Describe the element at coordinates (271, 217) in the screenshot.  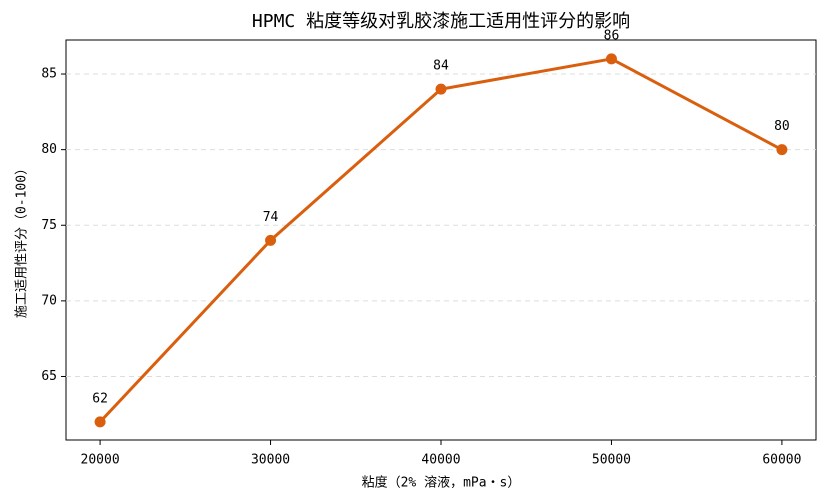
I see `data-label: 74` at that location.